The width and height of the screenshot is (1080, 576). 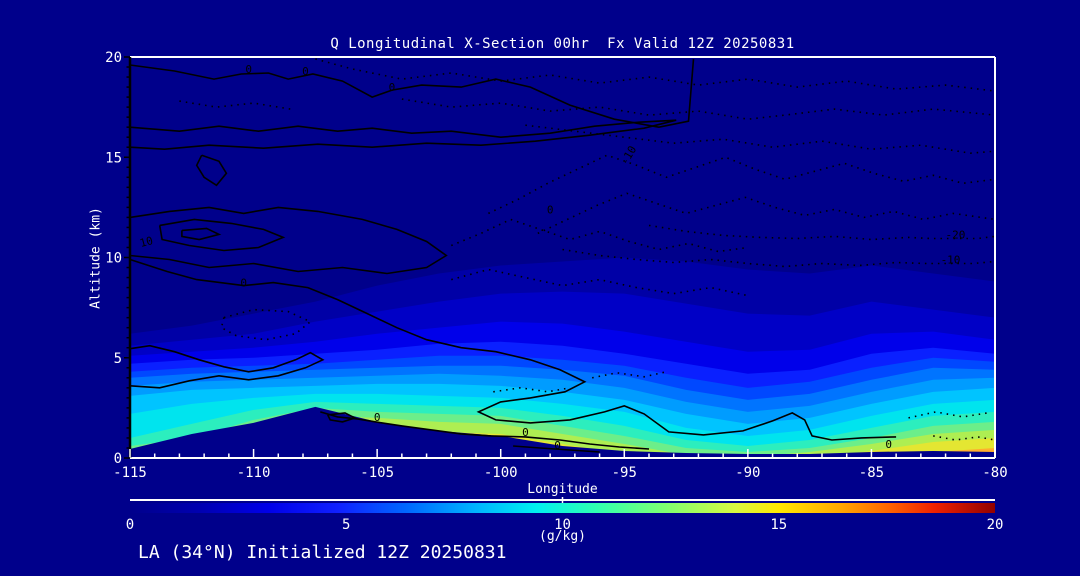 I want to click on y-tick-label: 20, so click(x=113, y=58).